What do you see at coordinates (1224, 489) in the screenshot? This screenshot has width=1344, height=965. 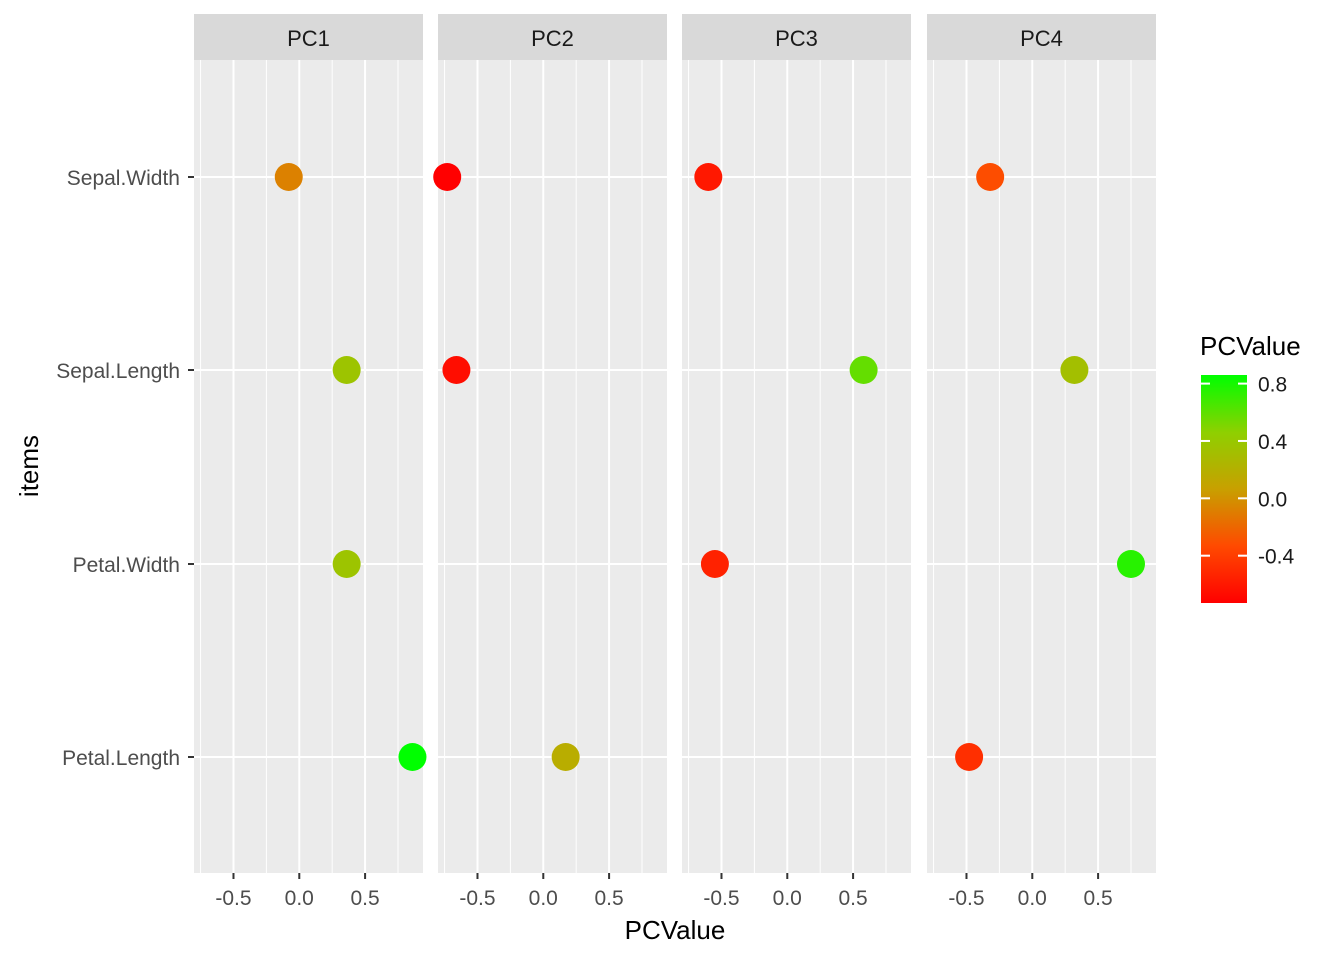 I see `legend-colorbar` at bounding box center [1224, 489].